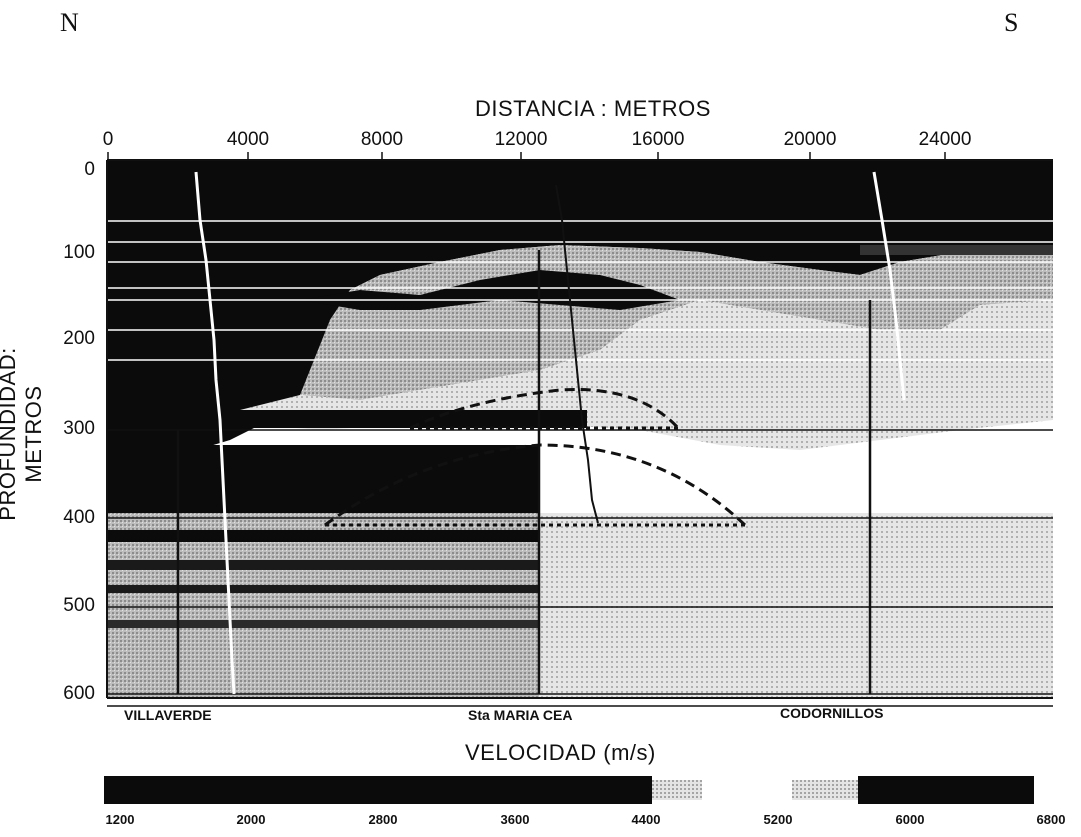 The image size is (1081, 837). Describe the element at coordinates (79, 517) in the screenshot. I see `y-tick-label: 400` at that location.